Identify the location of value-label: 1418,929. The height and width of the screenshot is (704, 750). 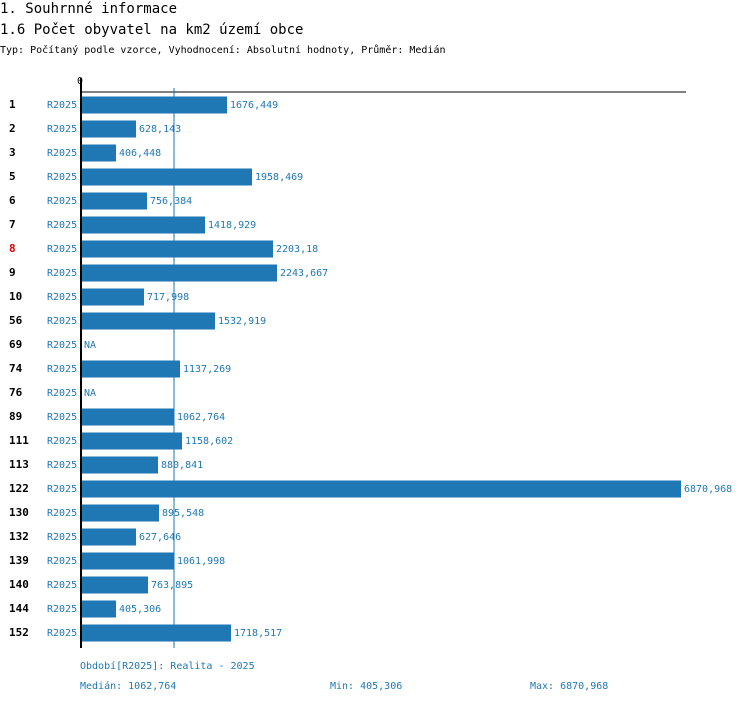
(232, 225).